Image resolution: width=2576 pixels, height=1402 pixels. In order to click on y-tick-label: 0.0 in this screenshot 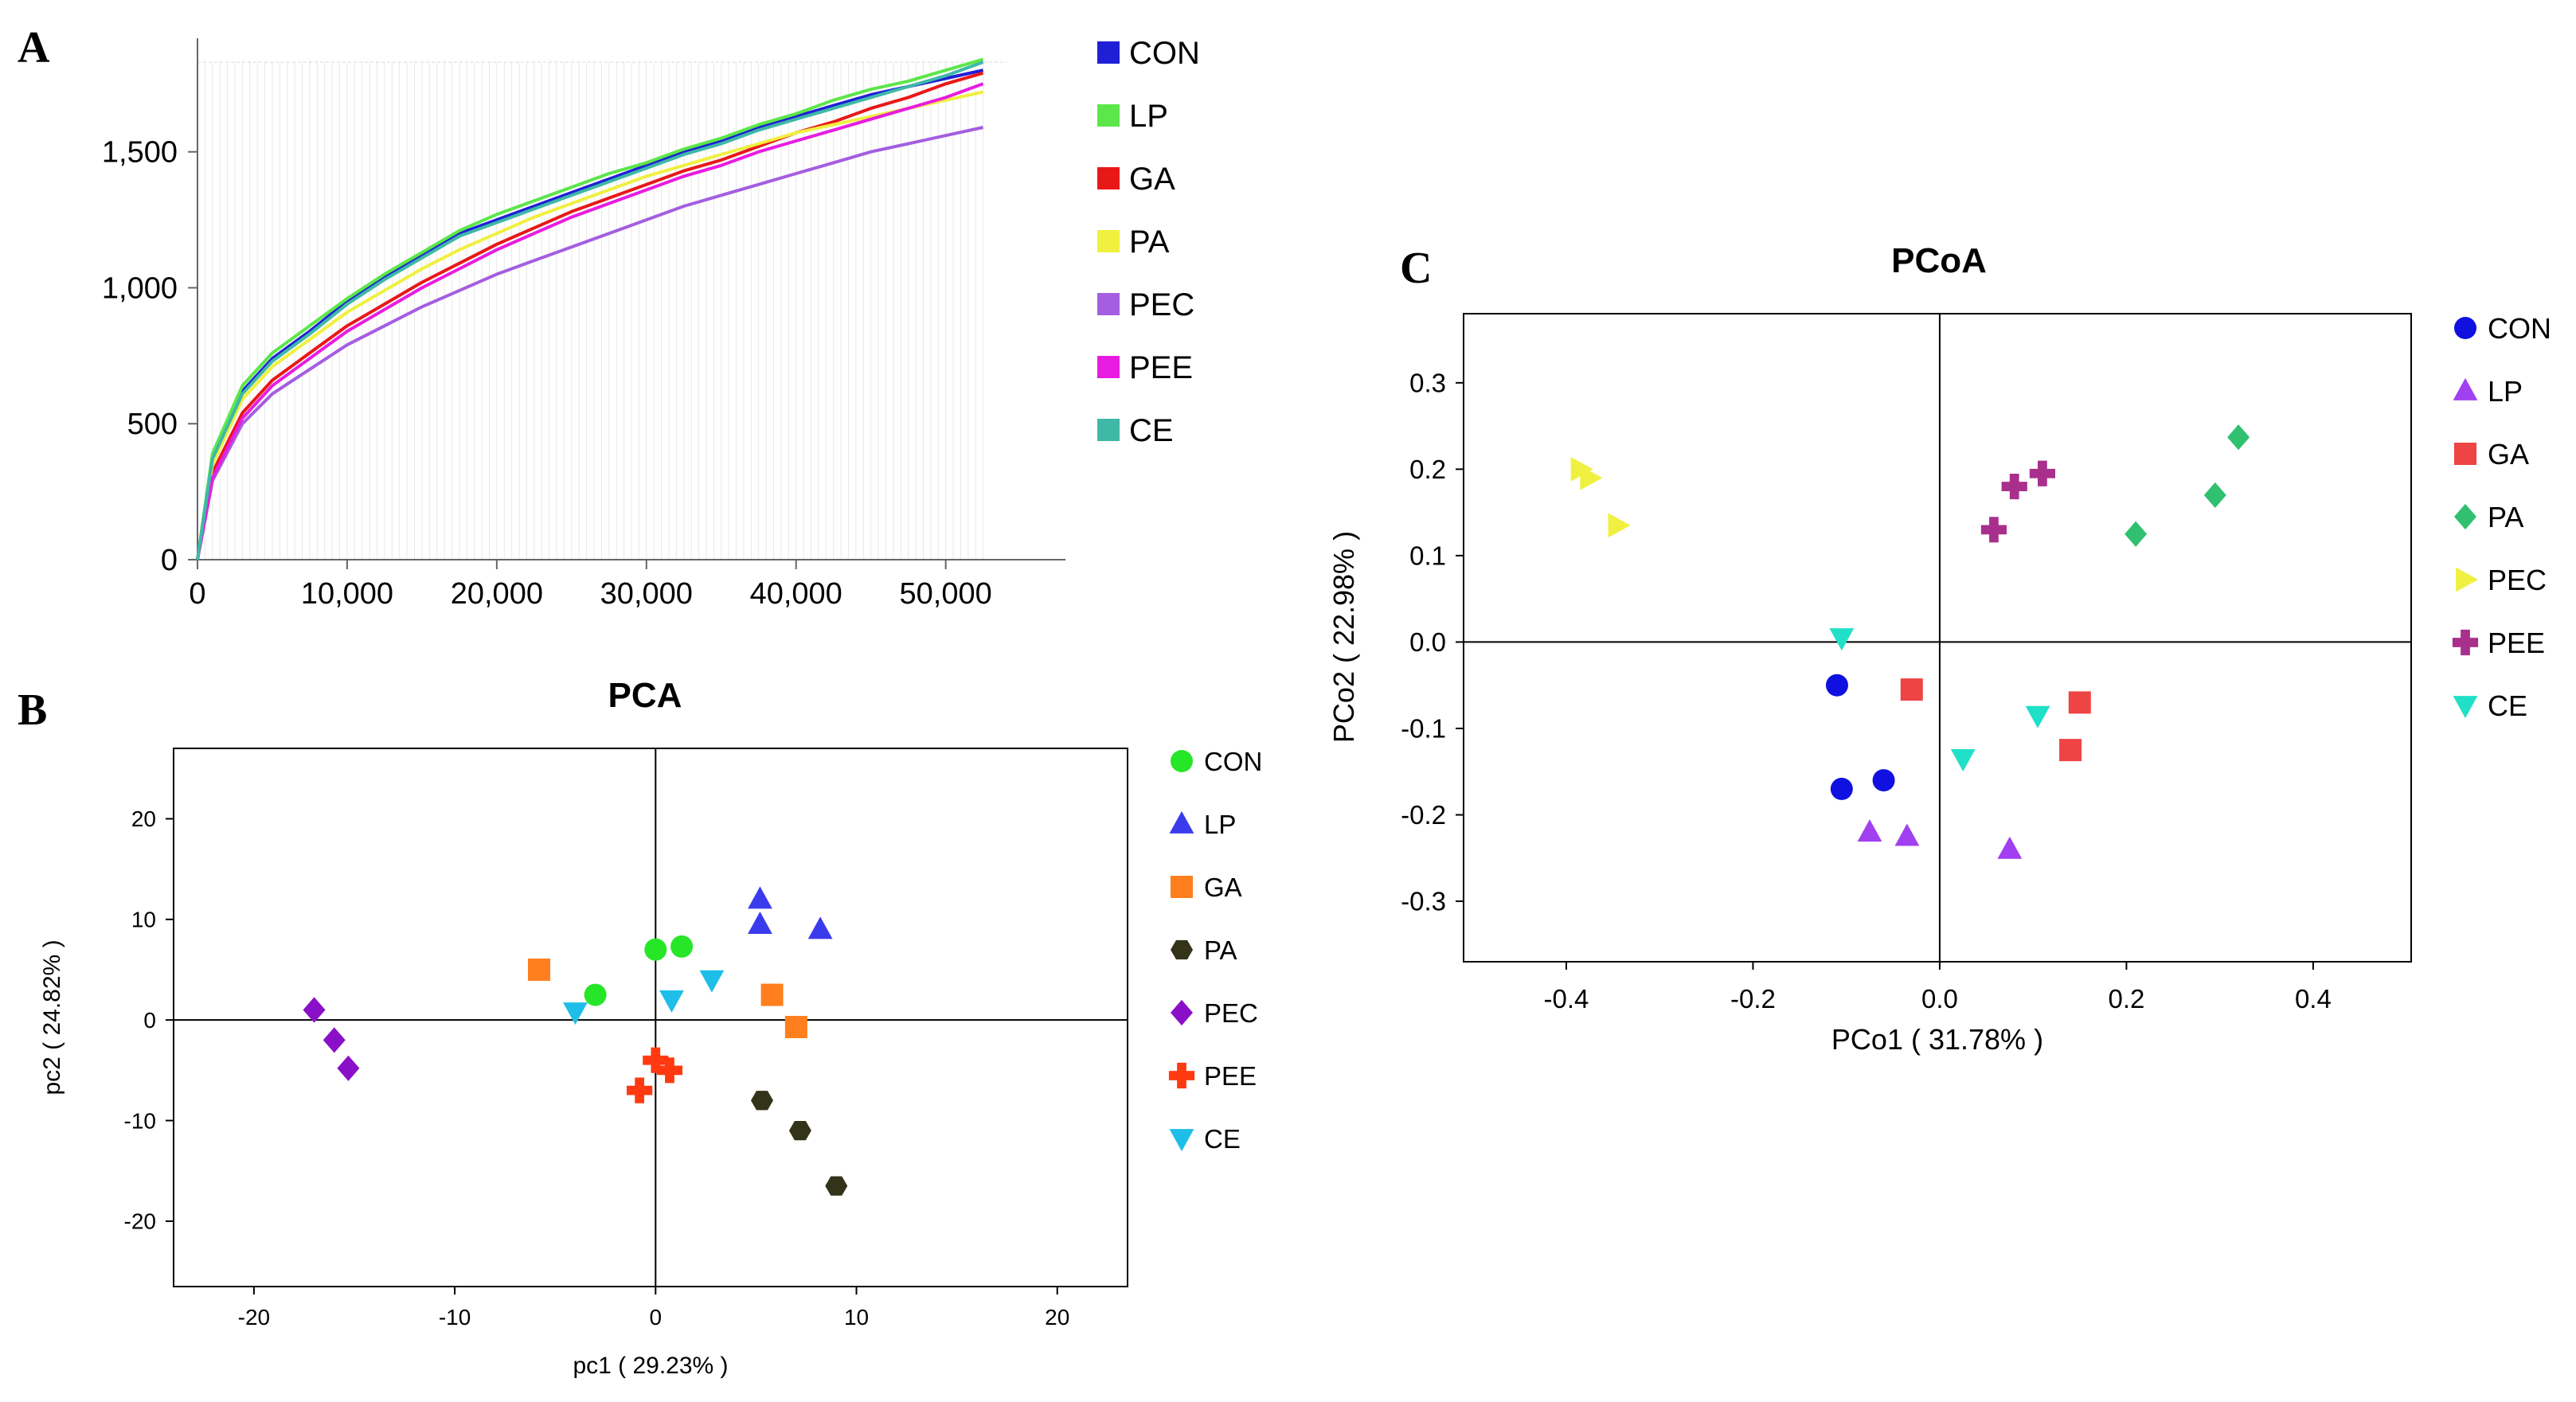, I will do `click(1427, 642)`.